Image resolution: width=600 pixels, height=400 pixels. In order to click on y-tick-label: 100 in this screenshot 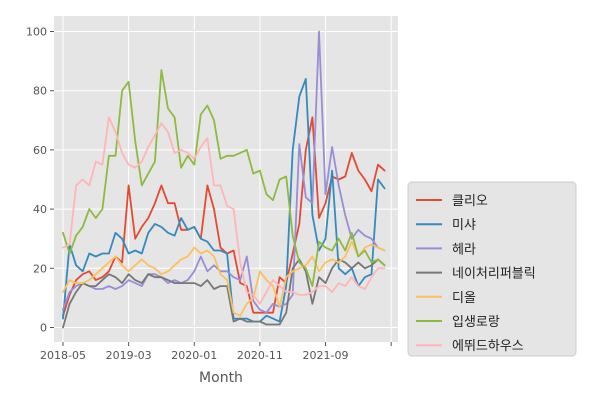, I will do `click(36, 32)`.